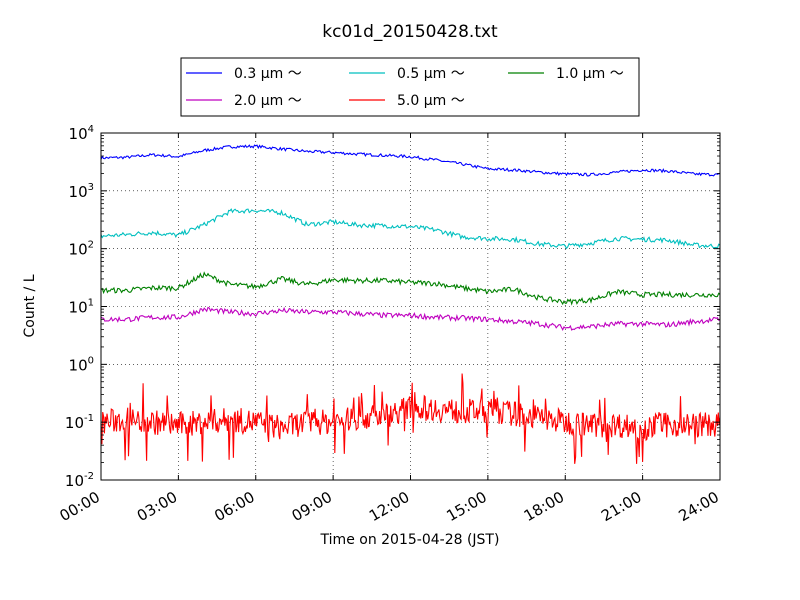 The image size is (800, 600). What do you see at coordinates (431, 74) in the screenshot?
I see `legend-label: 0.5 μm ～` at bounding box center [431, 74].